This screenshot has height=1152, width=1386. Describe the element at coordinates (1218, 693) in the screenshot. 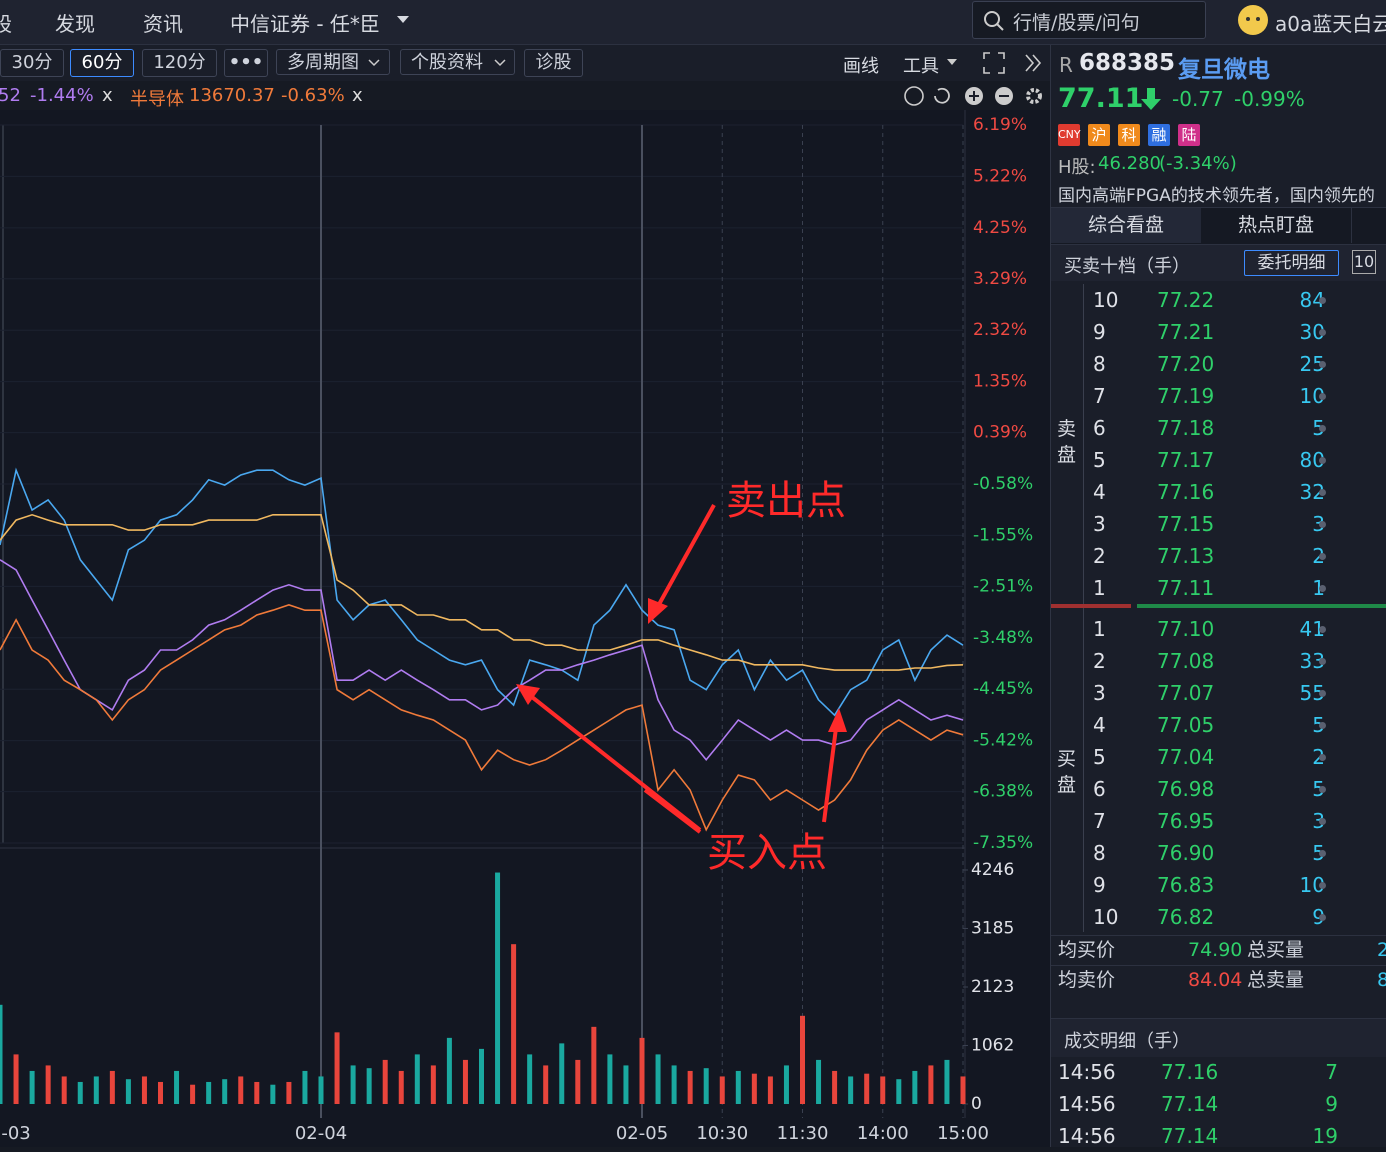

I see `book-row: 3 77.07 55` at that location.